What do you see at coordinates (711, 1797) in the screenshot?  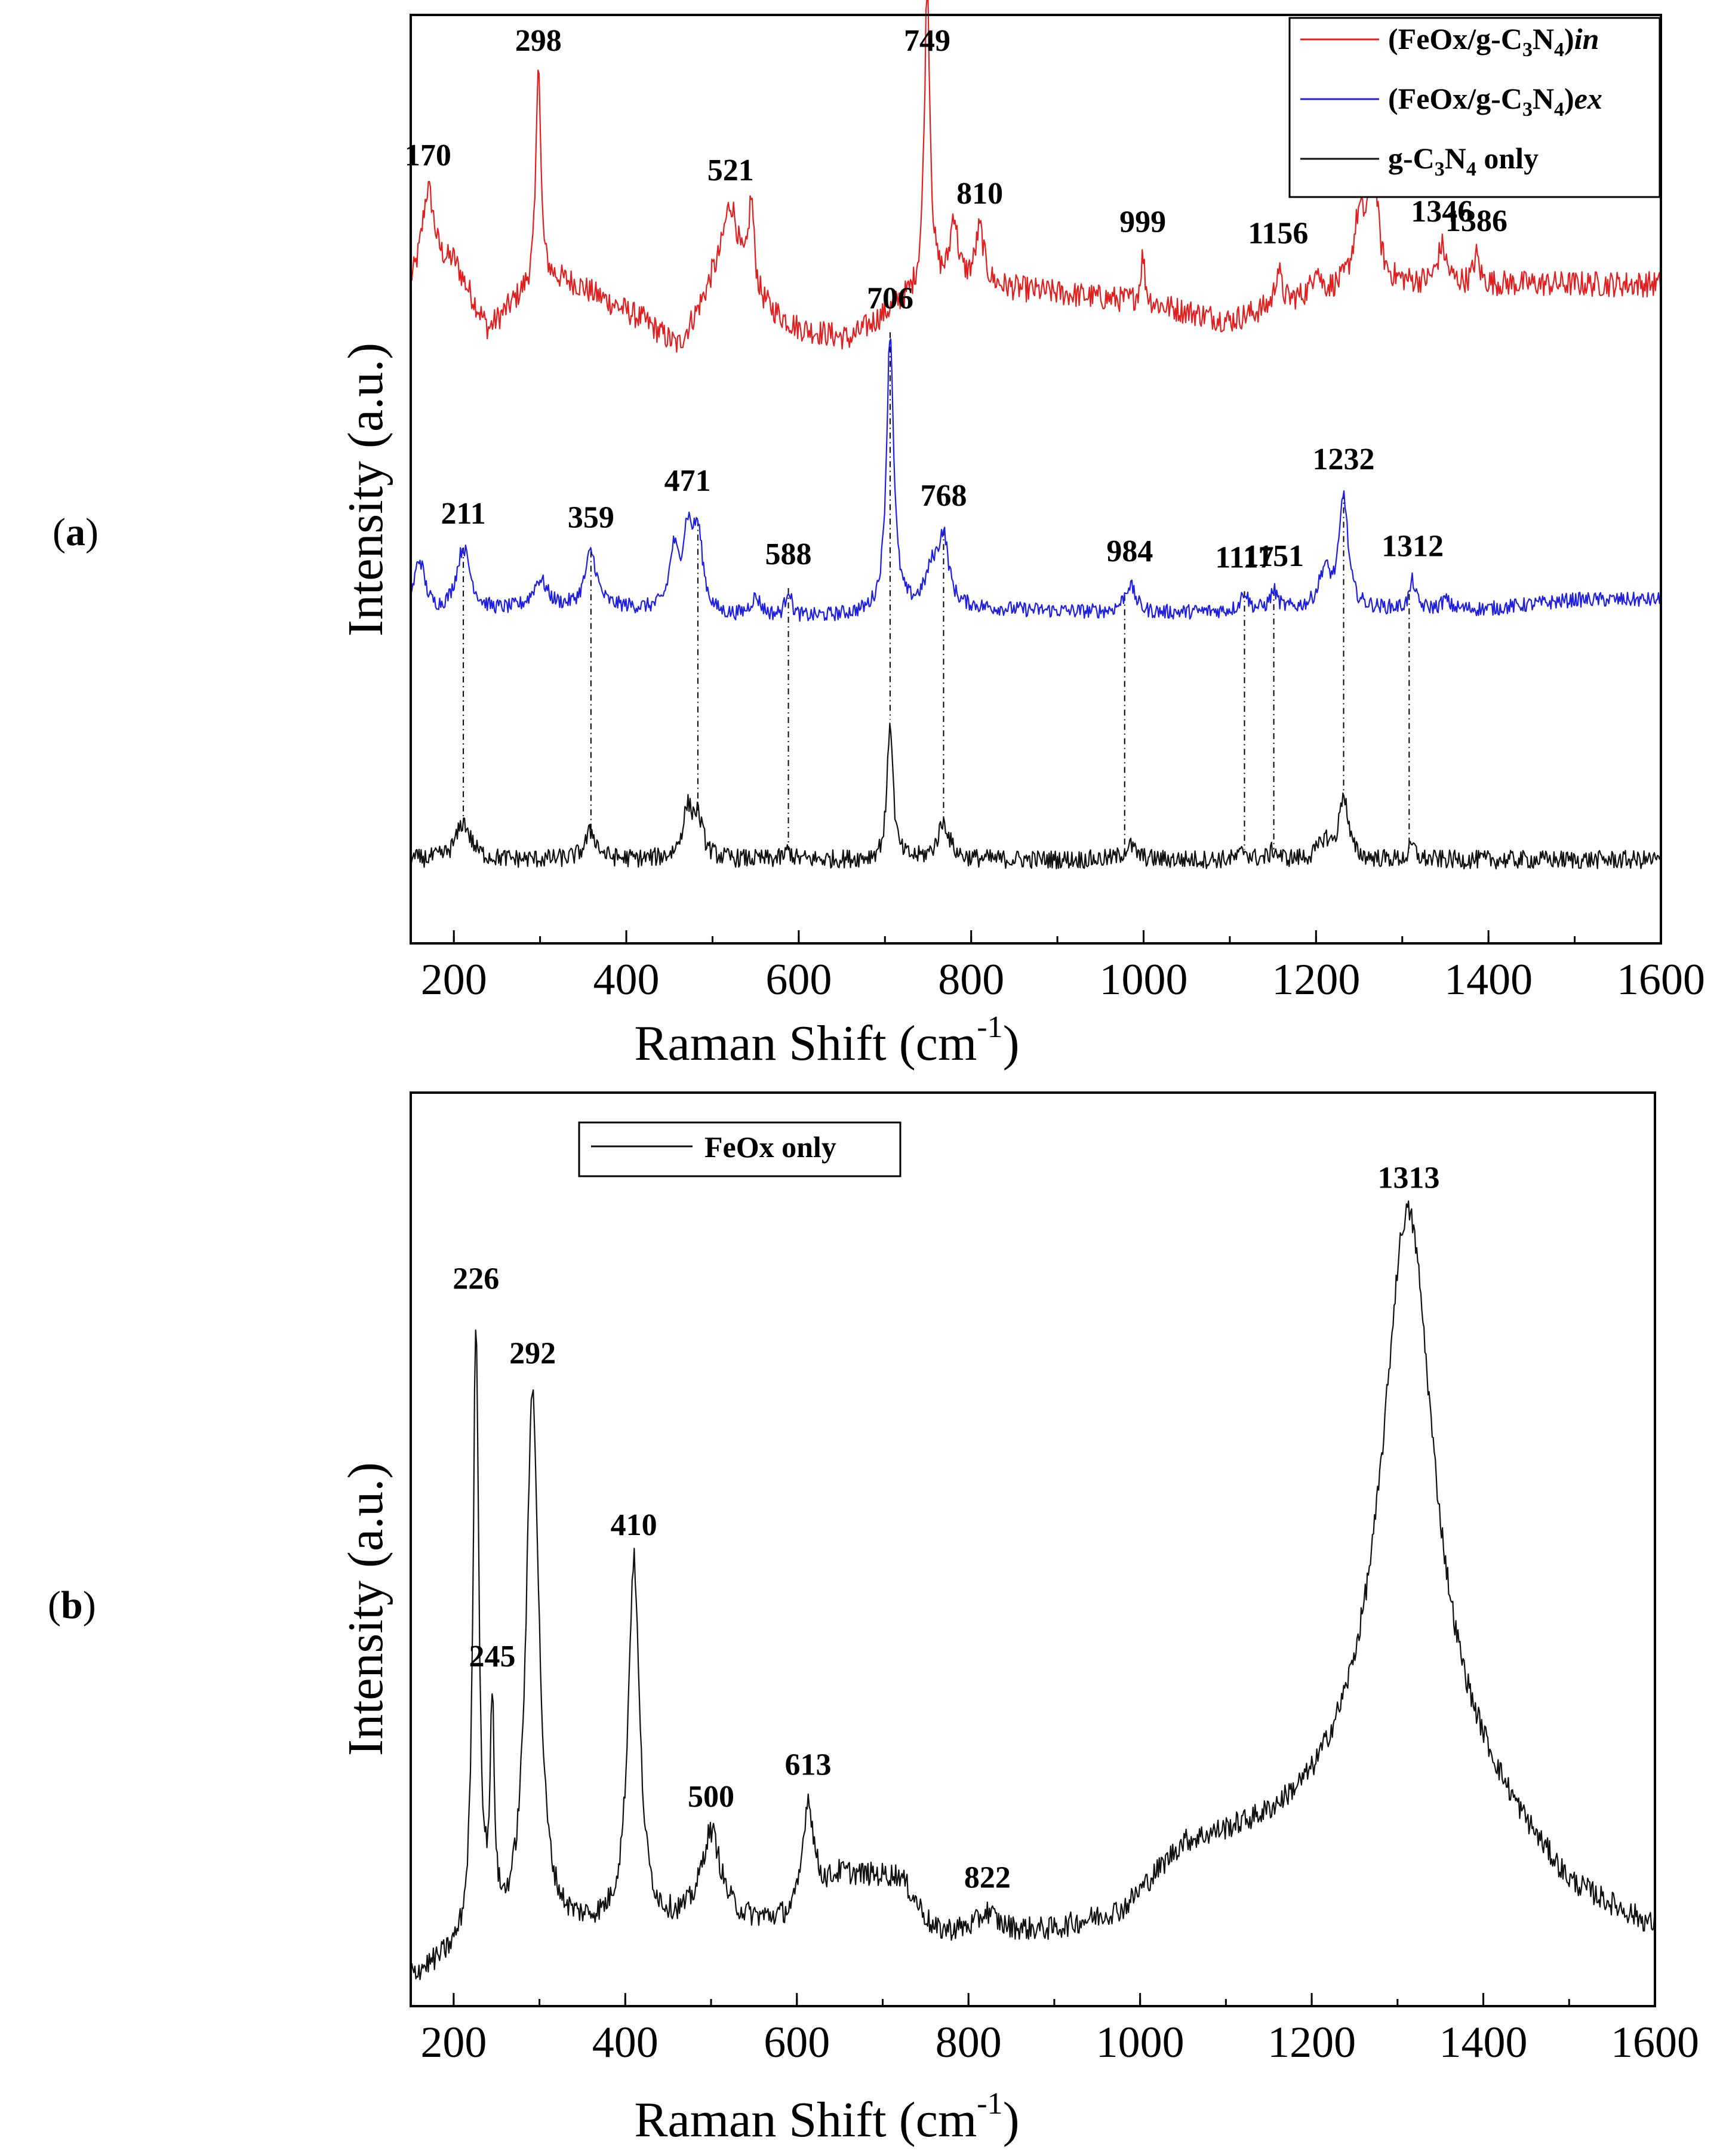 I see `peak-label: 500` at bounding box center [711, 1797].